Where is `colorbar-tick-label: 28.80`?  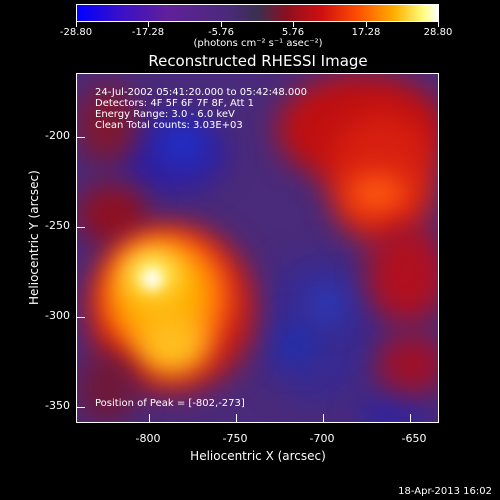
colorbar-tick-label: 28.80 is located at coordinates (438, 32).